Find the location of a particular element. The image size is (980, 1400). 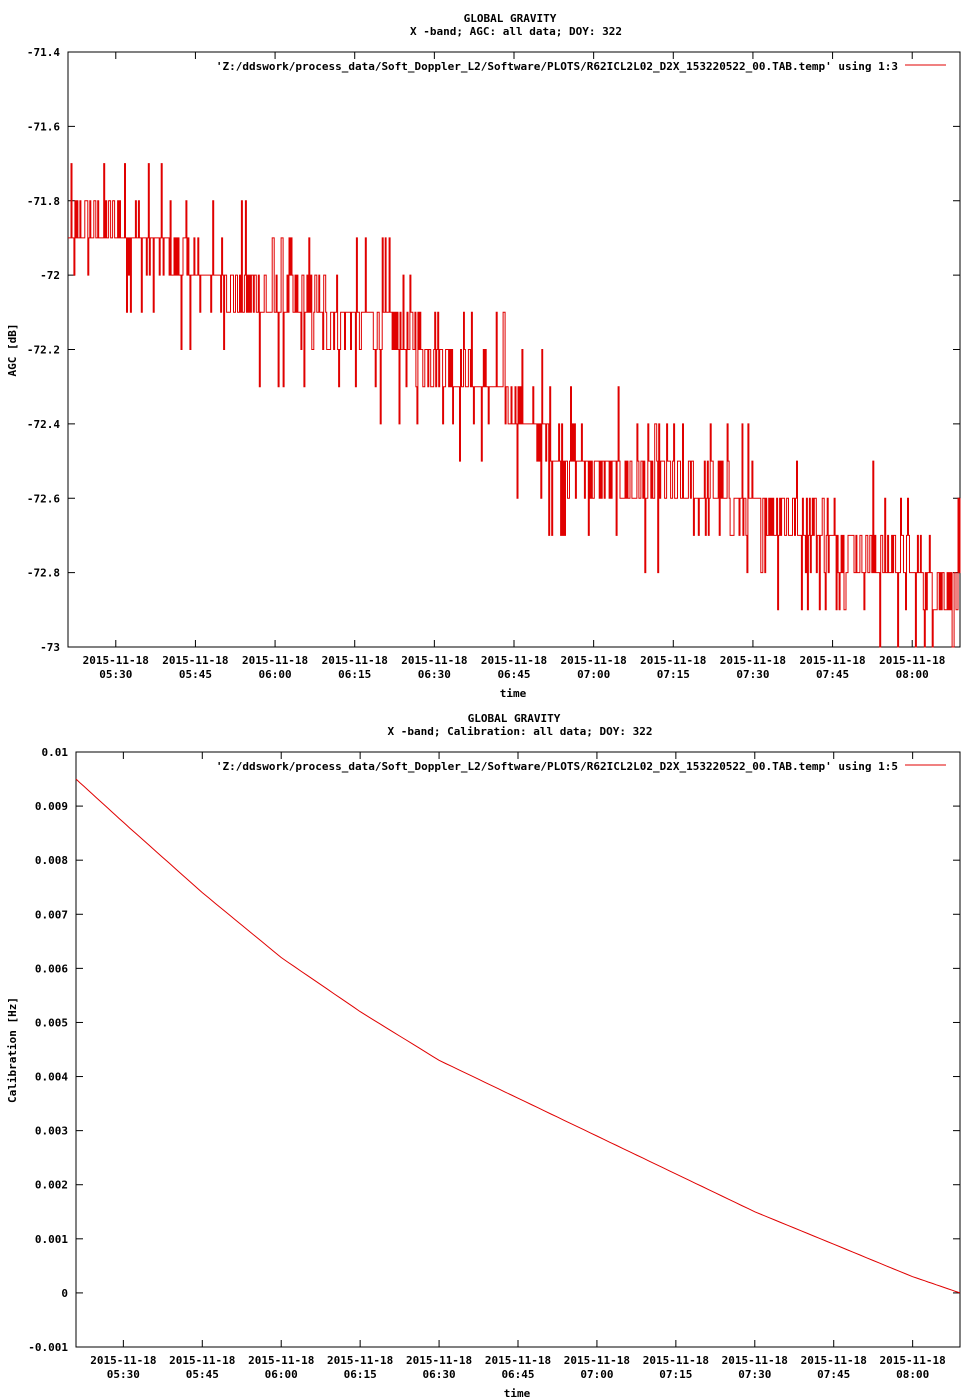

agc-x-axis-label: time is located at coordinates (513, 693).